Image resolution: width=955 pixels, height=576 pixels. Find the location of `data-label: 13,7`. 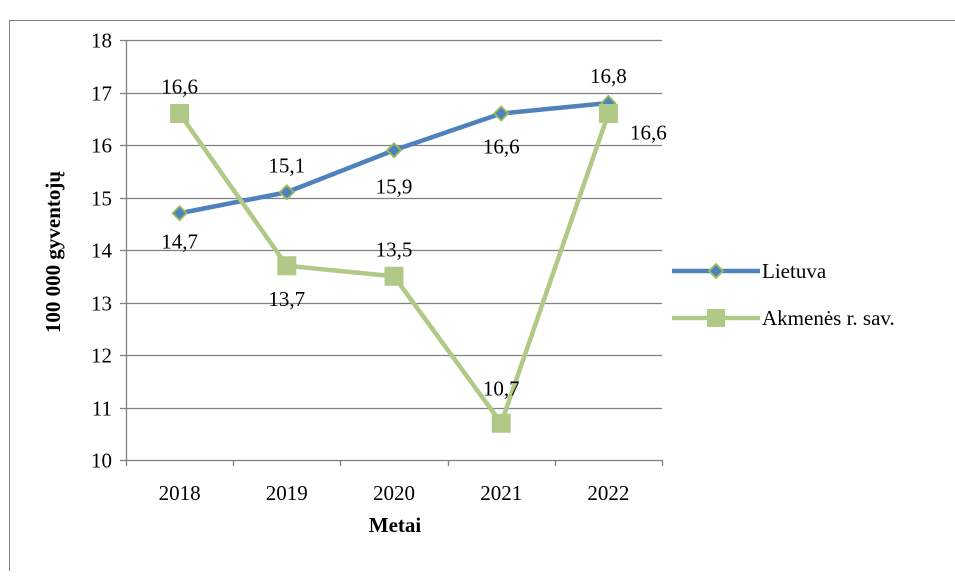

data-label: 13,7 is located at coordinates (286, 299).